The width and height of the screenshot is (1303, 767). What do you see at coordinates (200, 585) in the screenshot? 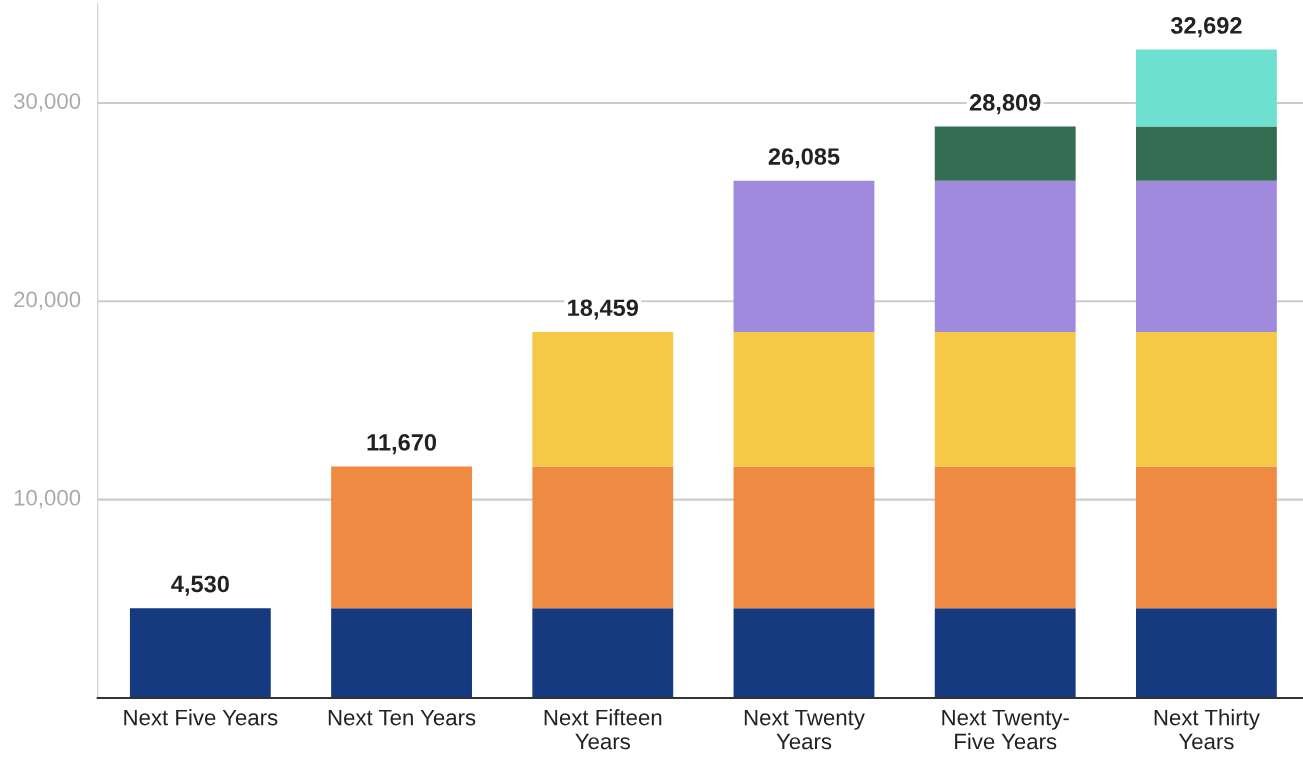
I see `total-label: 4,530` at bounding box center [200, 585].